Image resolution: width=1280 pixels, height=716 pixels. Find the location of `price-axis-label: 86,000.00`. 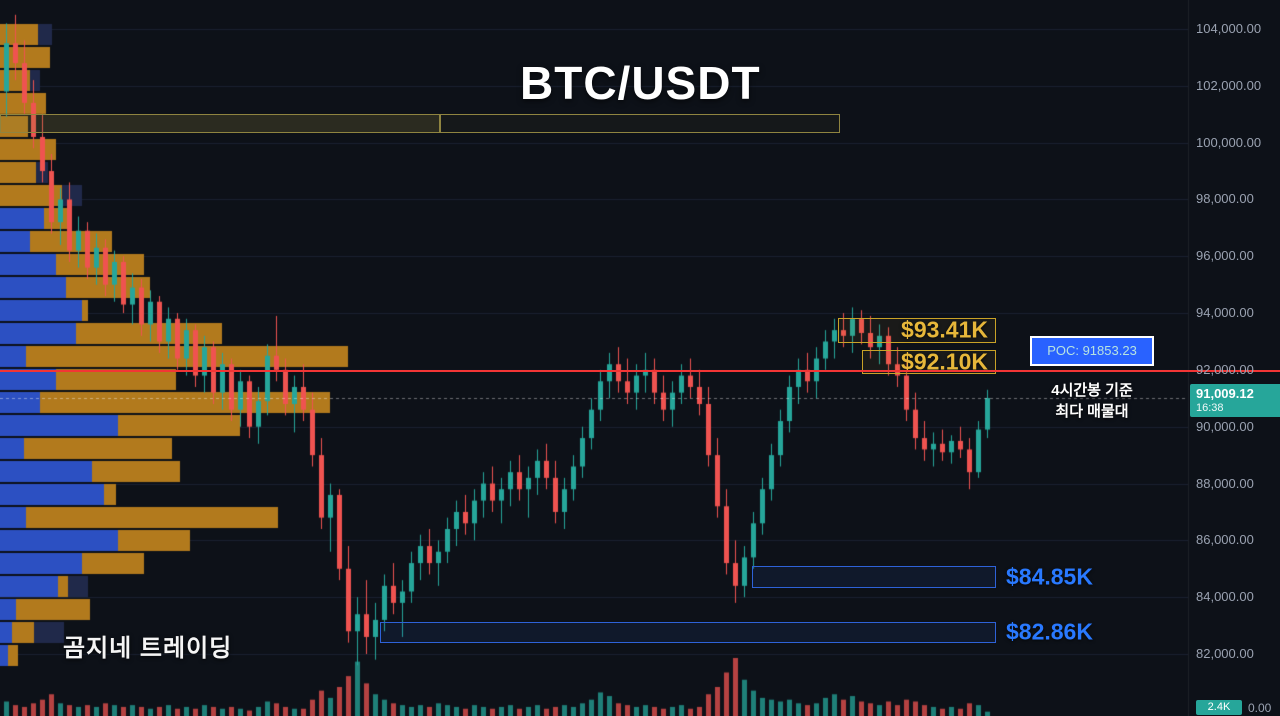

price-axis-label: 86,000.00 is located at coordinates (1225, 540).